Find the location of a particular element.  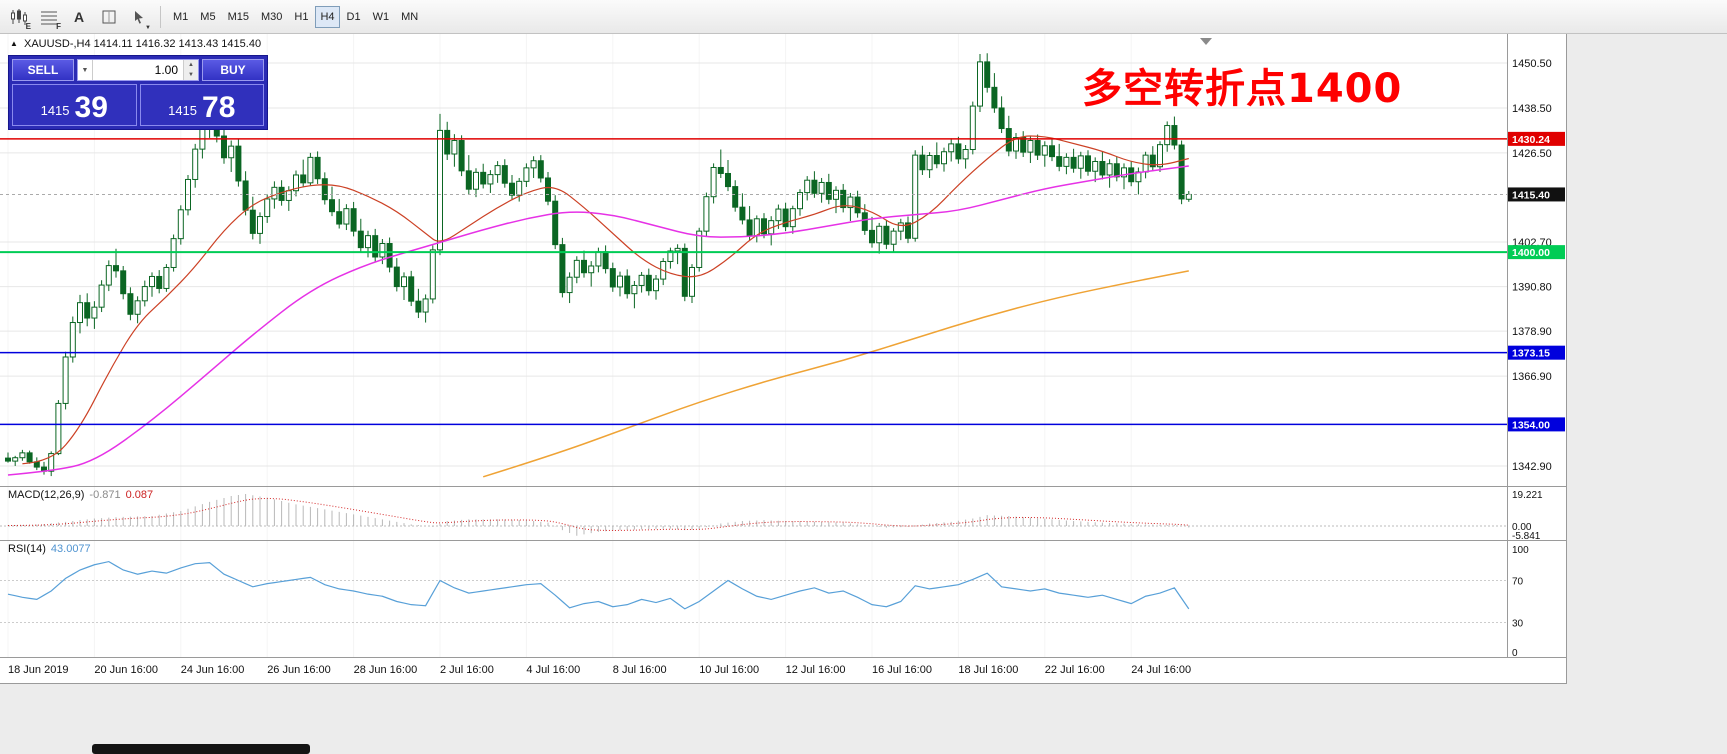

rsi-name: RSI(14) is located at coordinates (27, 549).